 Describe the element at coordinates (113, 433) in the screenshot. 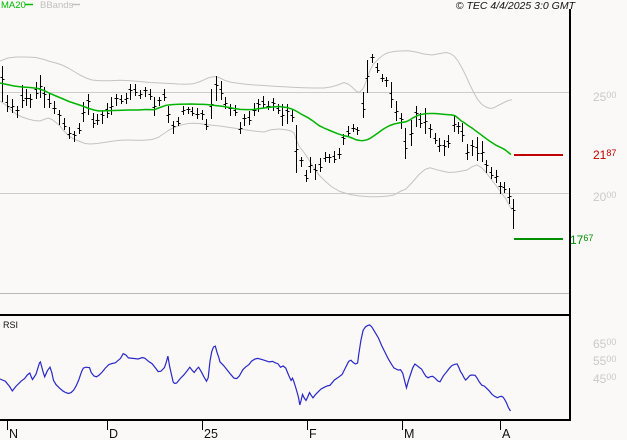

I see `svg-text: D` at that location.